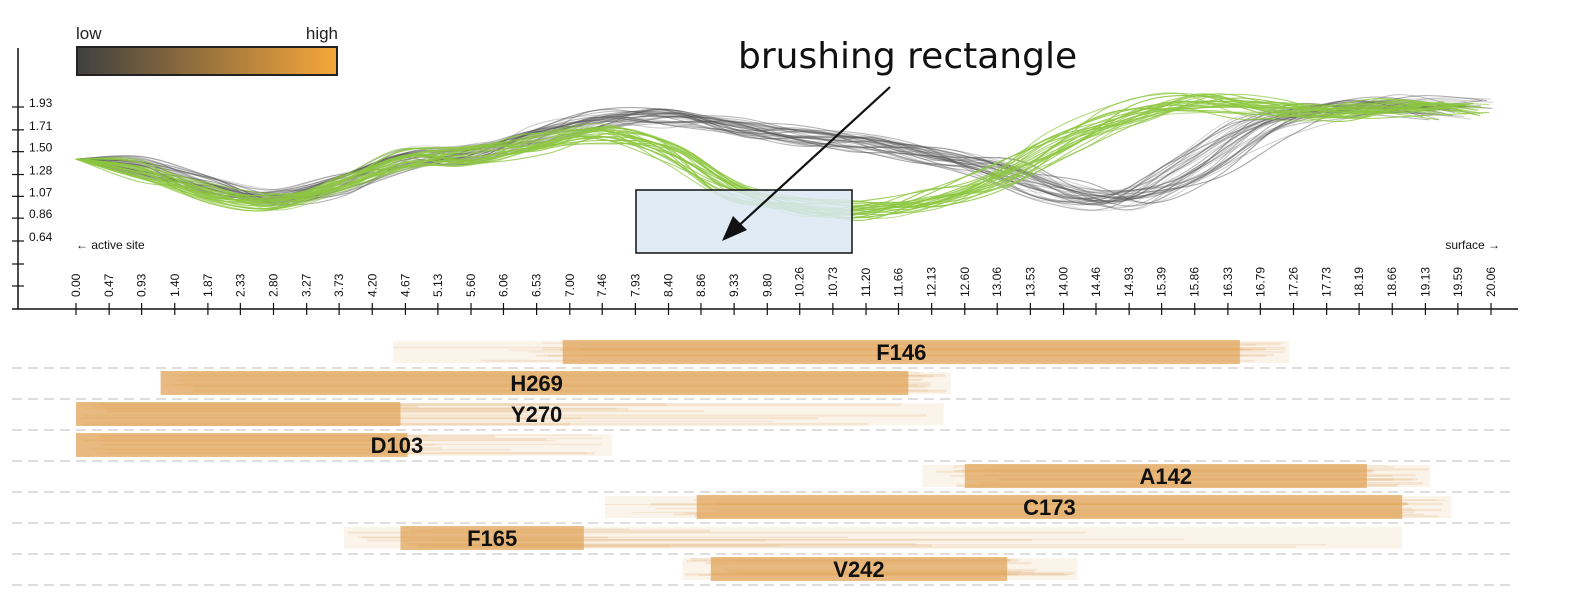  What do you see at coordinates (932, 282) in the screenshot?
I see `x-tick-label: 12.13` at bounding box center [932, 282].